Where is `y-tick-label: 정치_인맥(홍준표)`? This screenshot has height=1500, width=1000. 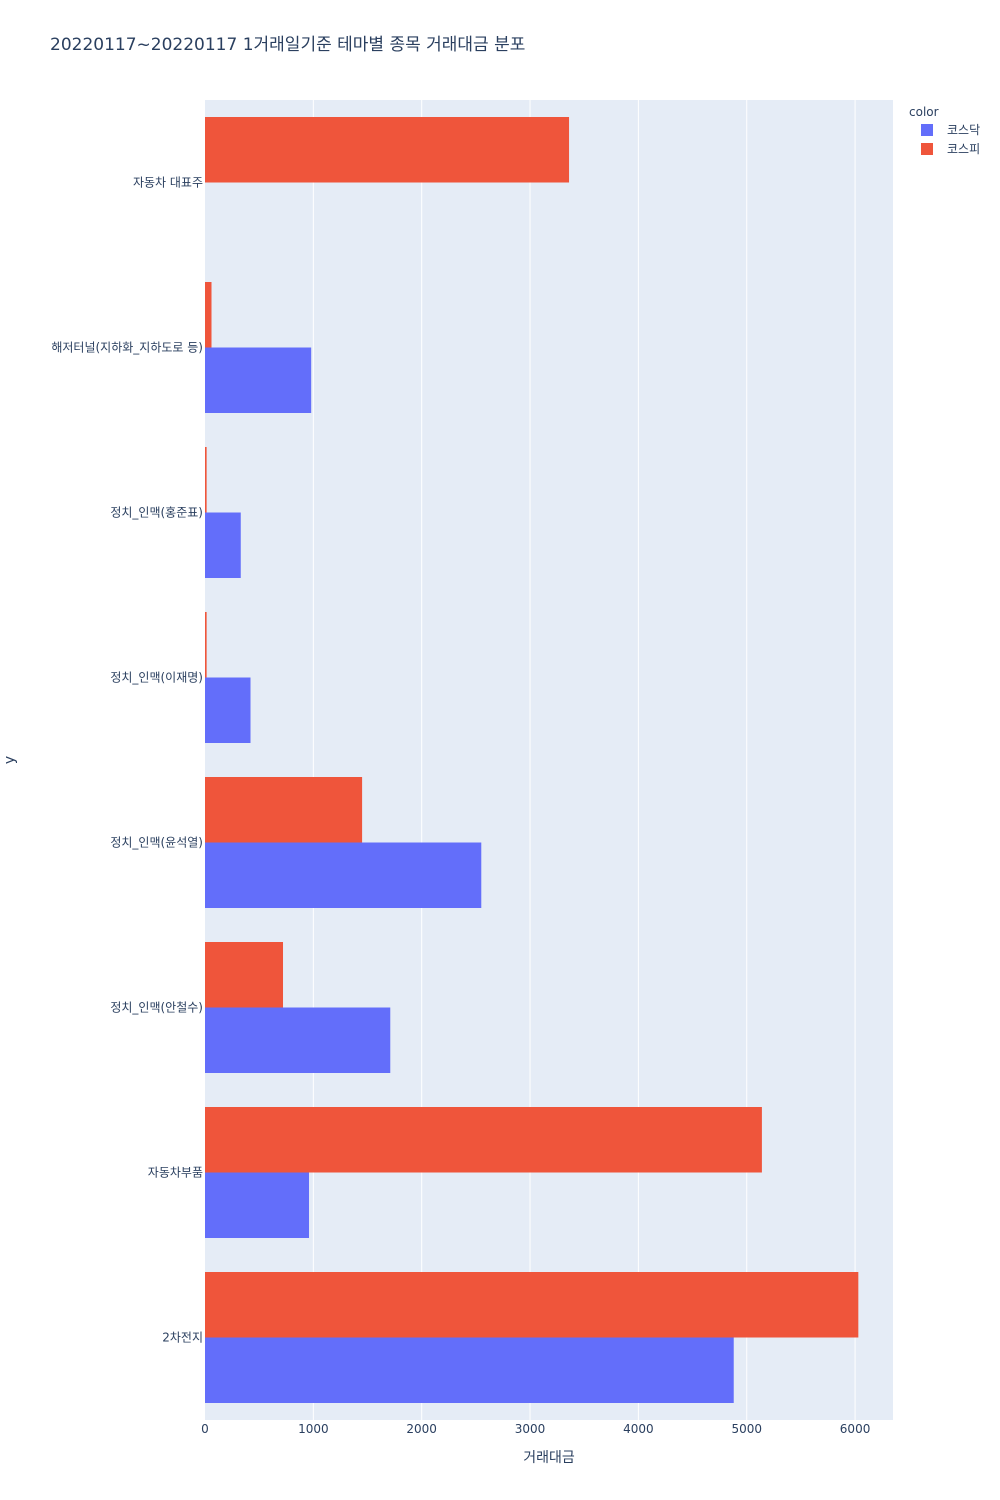
y-tick-label: 정치_인맥(홍준표) is located at coordinates (156, 513).